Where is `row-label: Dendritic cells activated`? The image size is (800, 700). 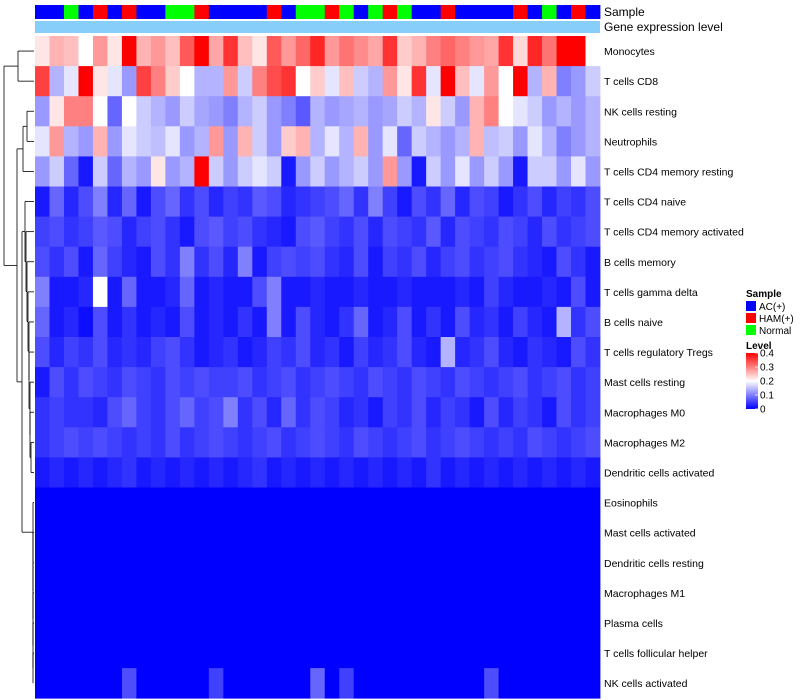
row-label: Dendritic cells activated is located at coordinates (659, 473).